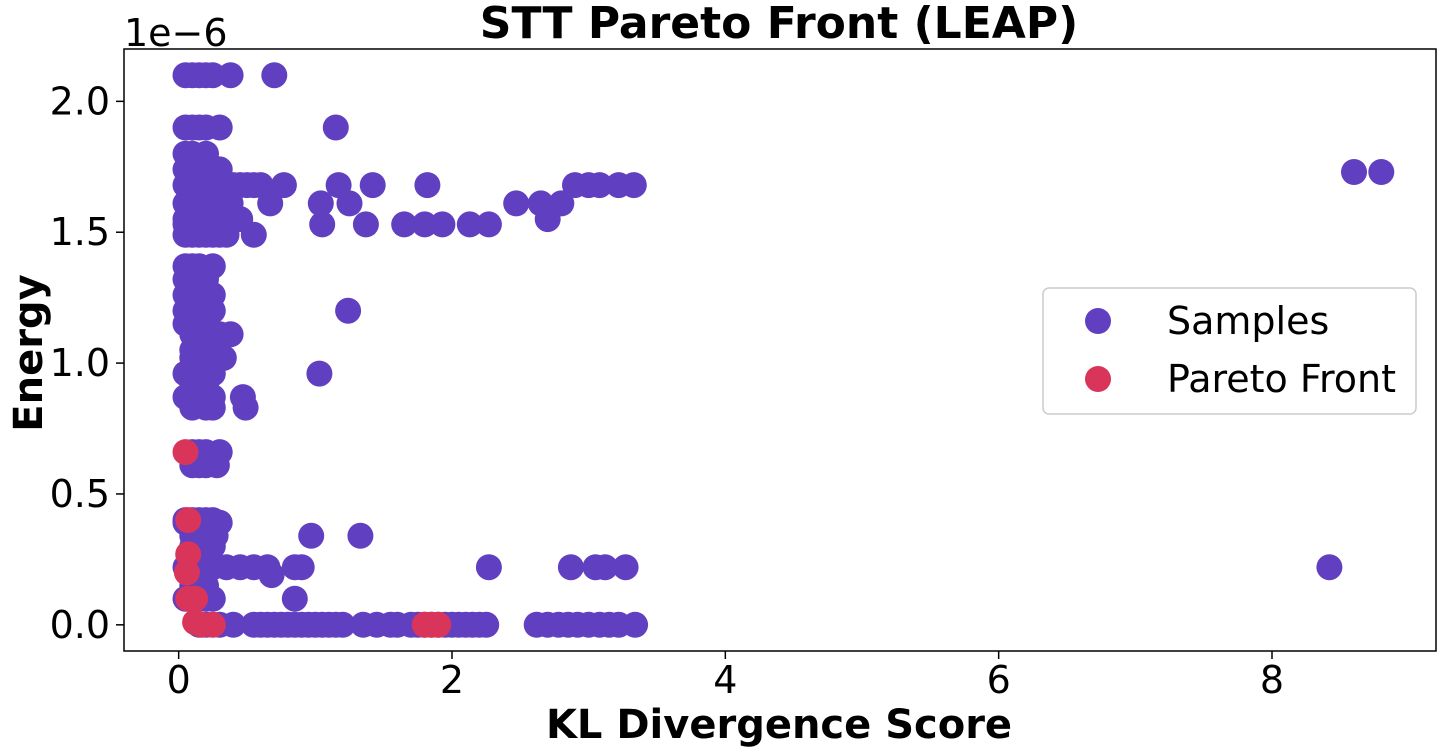 This screenshot has width=1440, height=751. I want to click on x-tick-label: 2, so click(452, 680).